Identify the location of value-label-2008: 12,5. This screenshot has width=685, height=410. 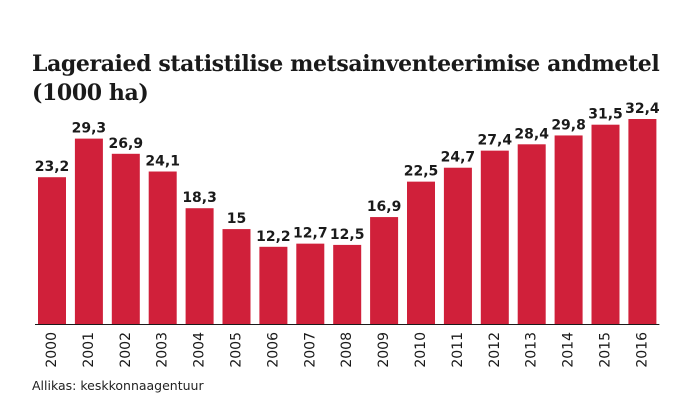
(347, 235).